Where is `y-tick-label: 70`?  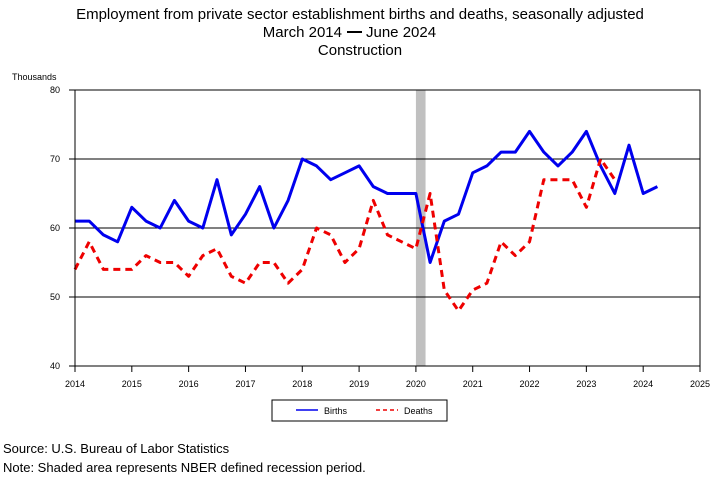 y-tick-label: 70 is located at coordinates (55, 159).